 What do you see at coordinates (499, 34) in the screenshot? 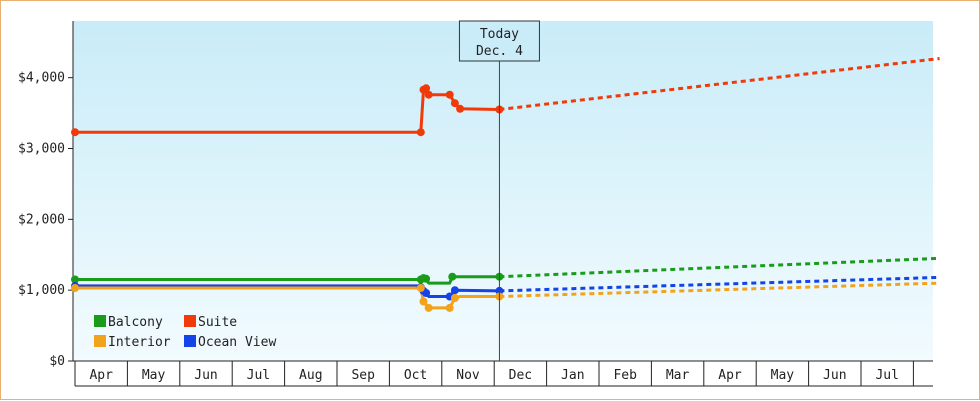
I see `today-label: Today` at bounding box center [499, 34].